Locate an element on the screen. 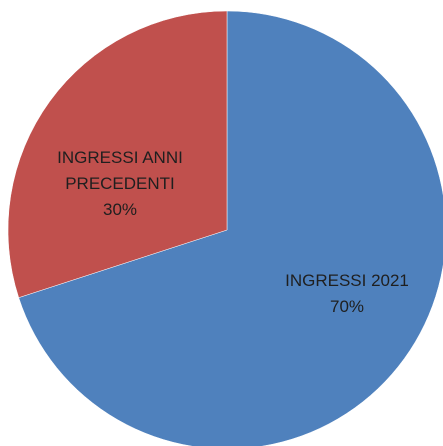  slice-label-ingressi-anni-precedenti: INGRESSI ANNI PRECEDENTI 30% is located at coordinates (120, 184).